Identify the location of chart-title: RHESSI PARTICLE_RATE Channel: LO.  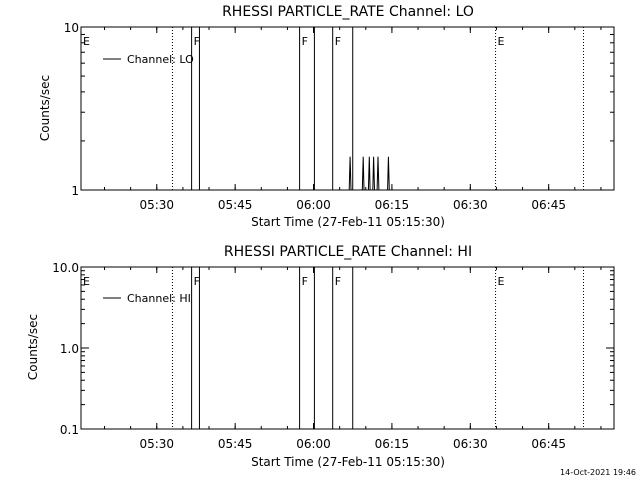
(348, 12).